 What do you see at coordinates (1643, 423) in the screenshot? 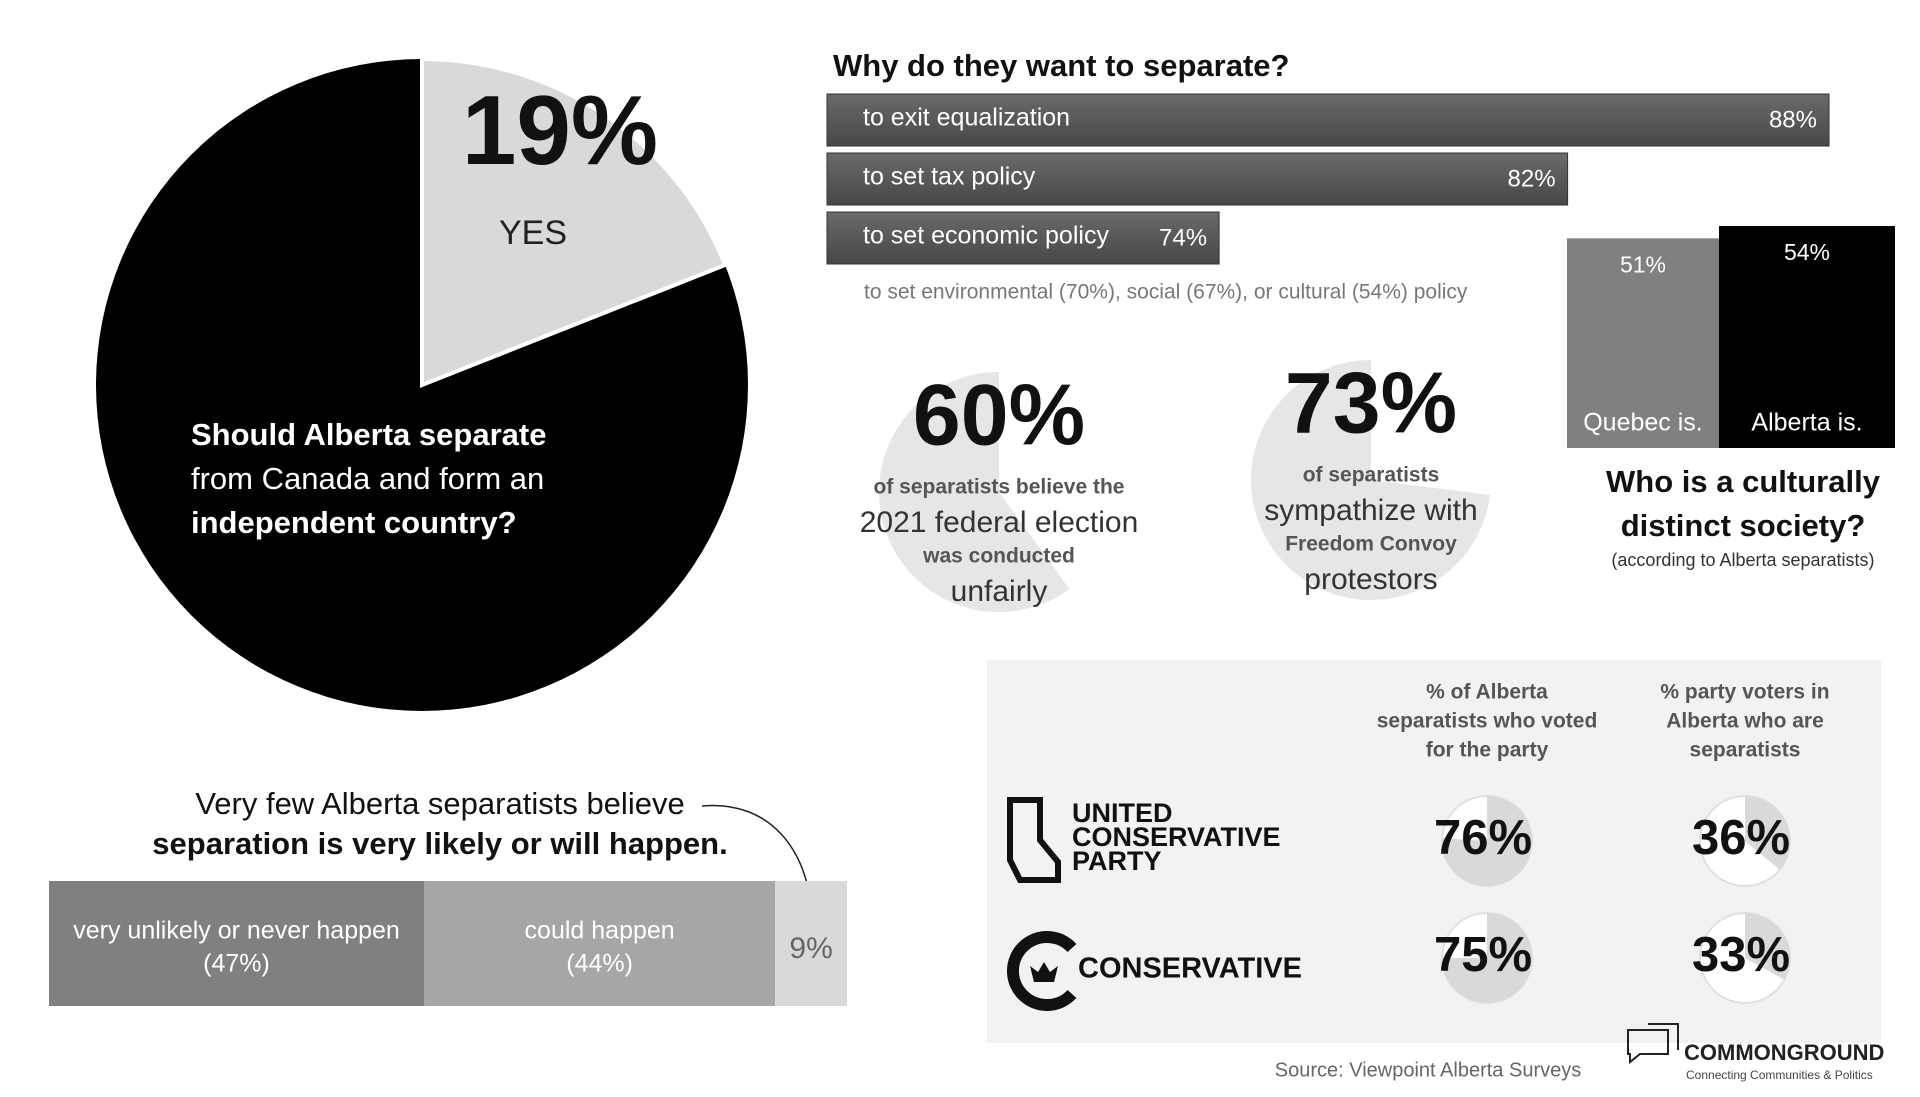
I see `column-category: Quebec is.` at bounding box center [1643, 423].